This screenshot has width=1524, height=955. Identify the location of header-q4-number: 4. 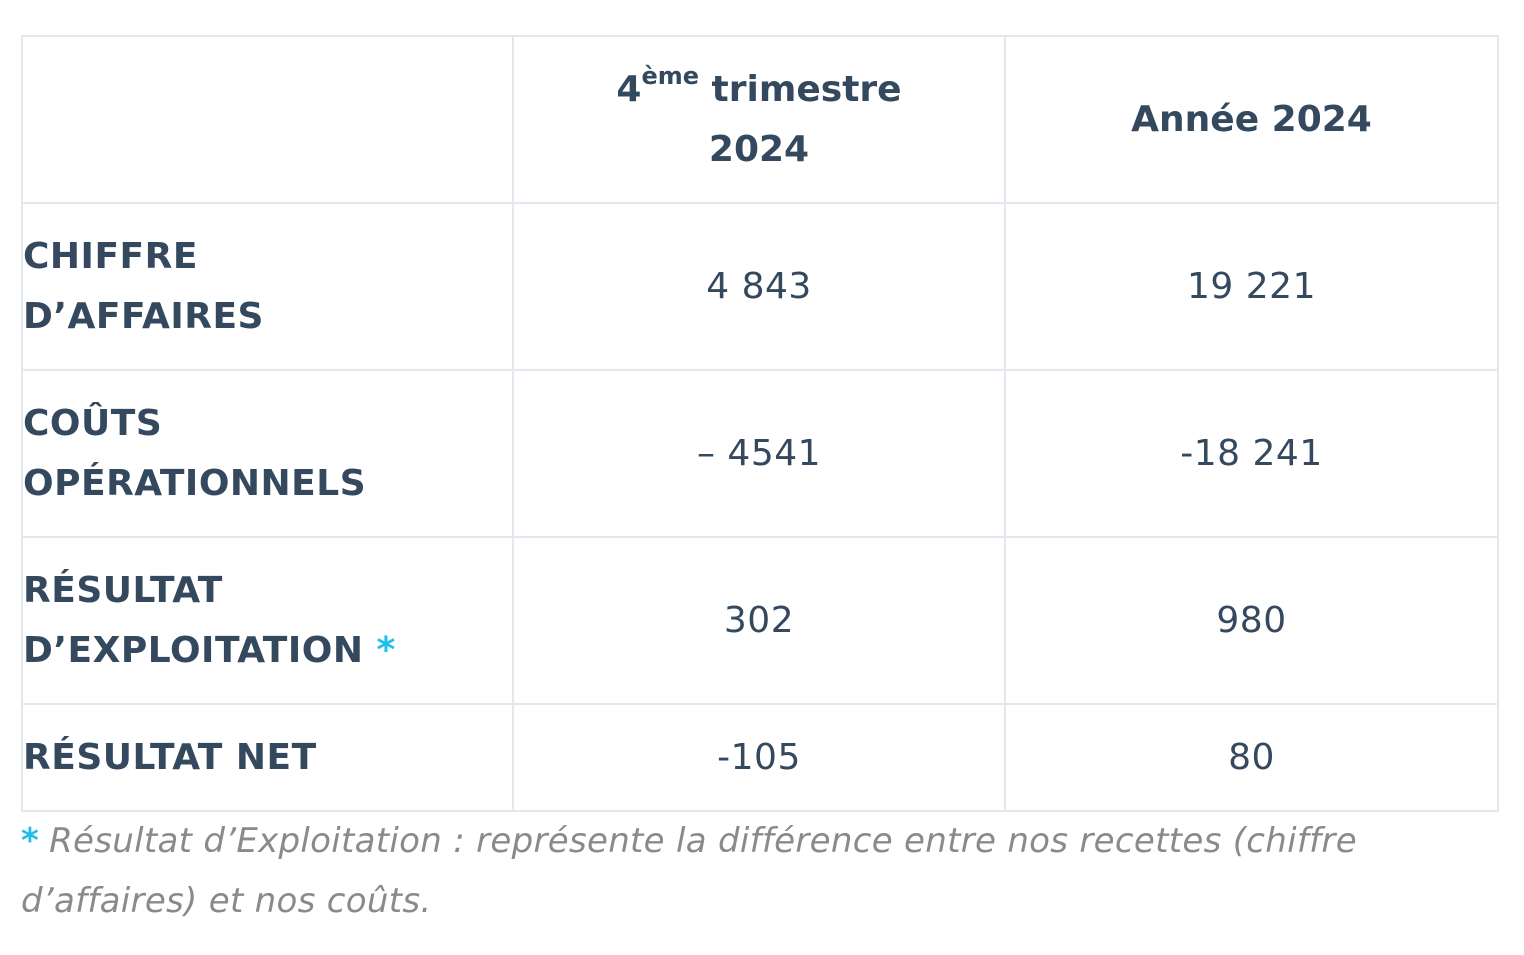
(629, 89).